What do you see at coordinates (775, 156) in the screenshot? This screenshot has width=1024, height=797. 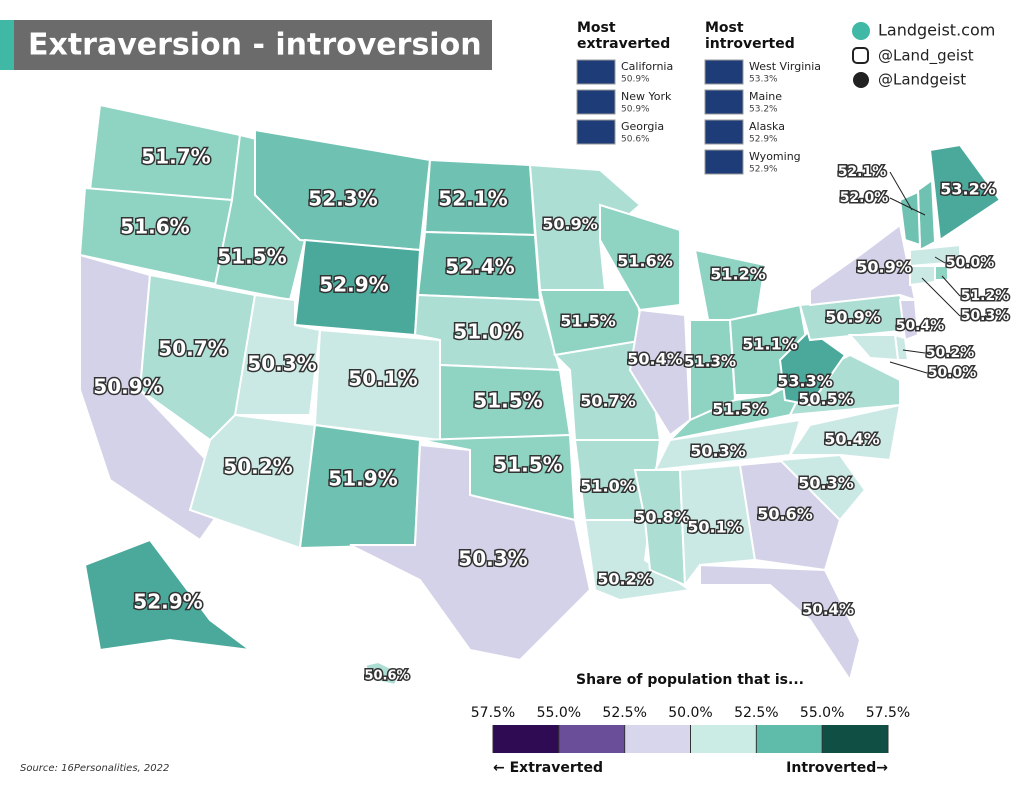 I see `item-name: Wyoming` at bounding box center [775, 156].